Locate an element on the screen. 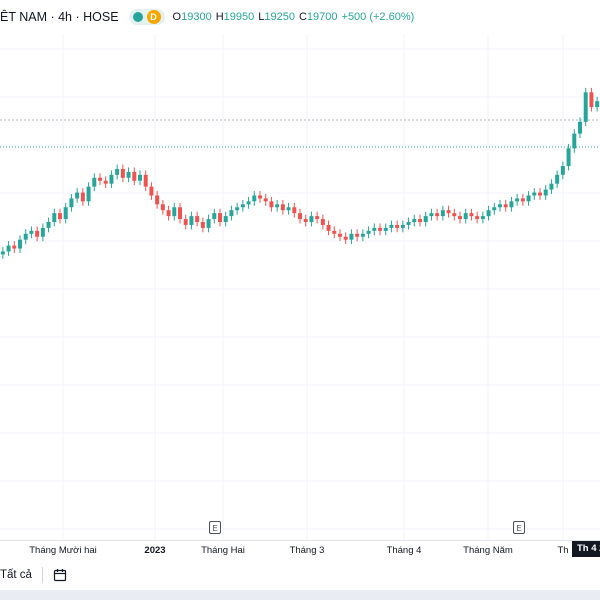  time-tick-label: Tháng Mười hai is located at coordinates (63, 550).